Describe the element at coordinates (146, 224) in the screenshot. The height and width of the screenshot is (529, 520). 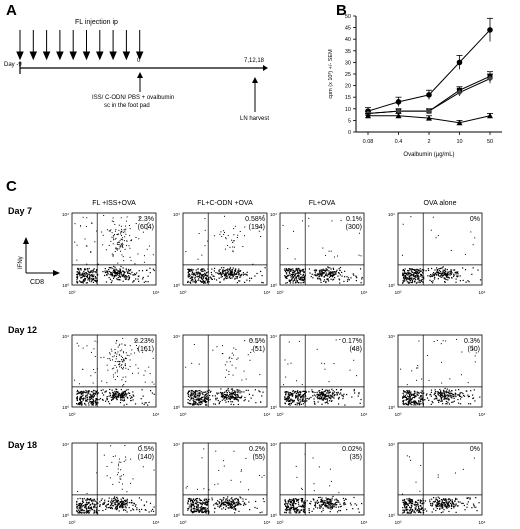
I see `quadrant-percentage: 2.3% (604)` at that location.